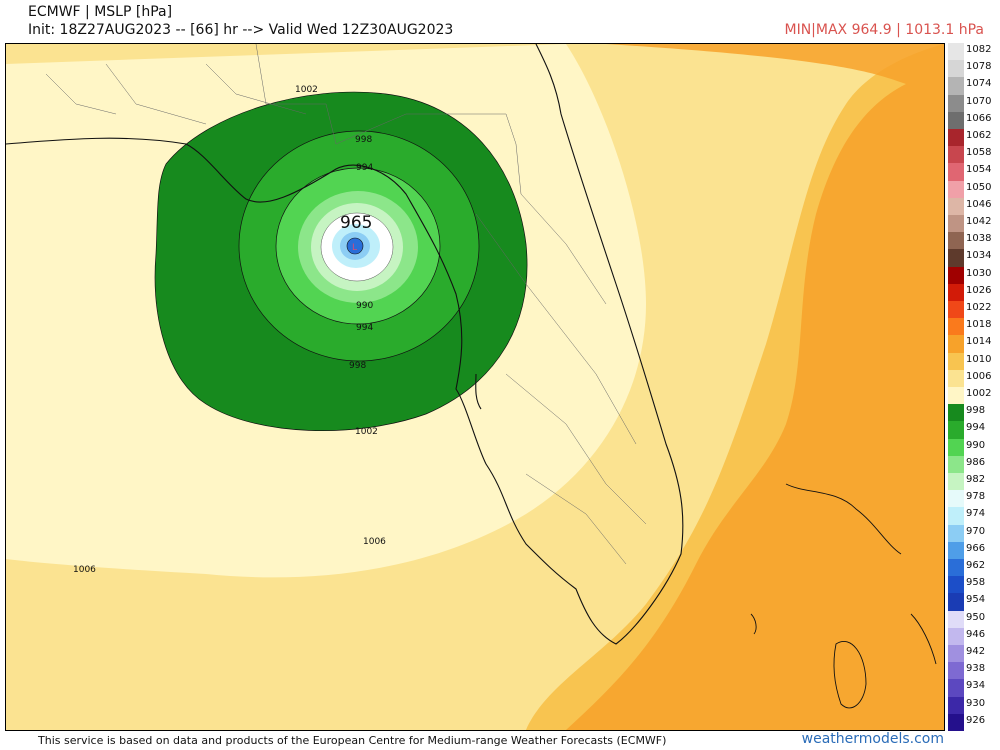 The height and width of the screenshot is (750, 1000). I want to click on scale-level: 946, so click(973, 636).